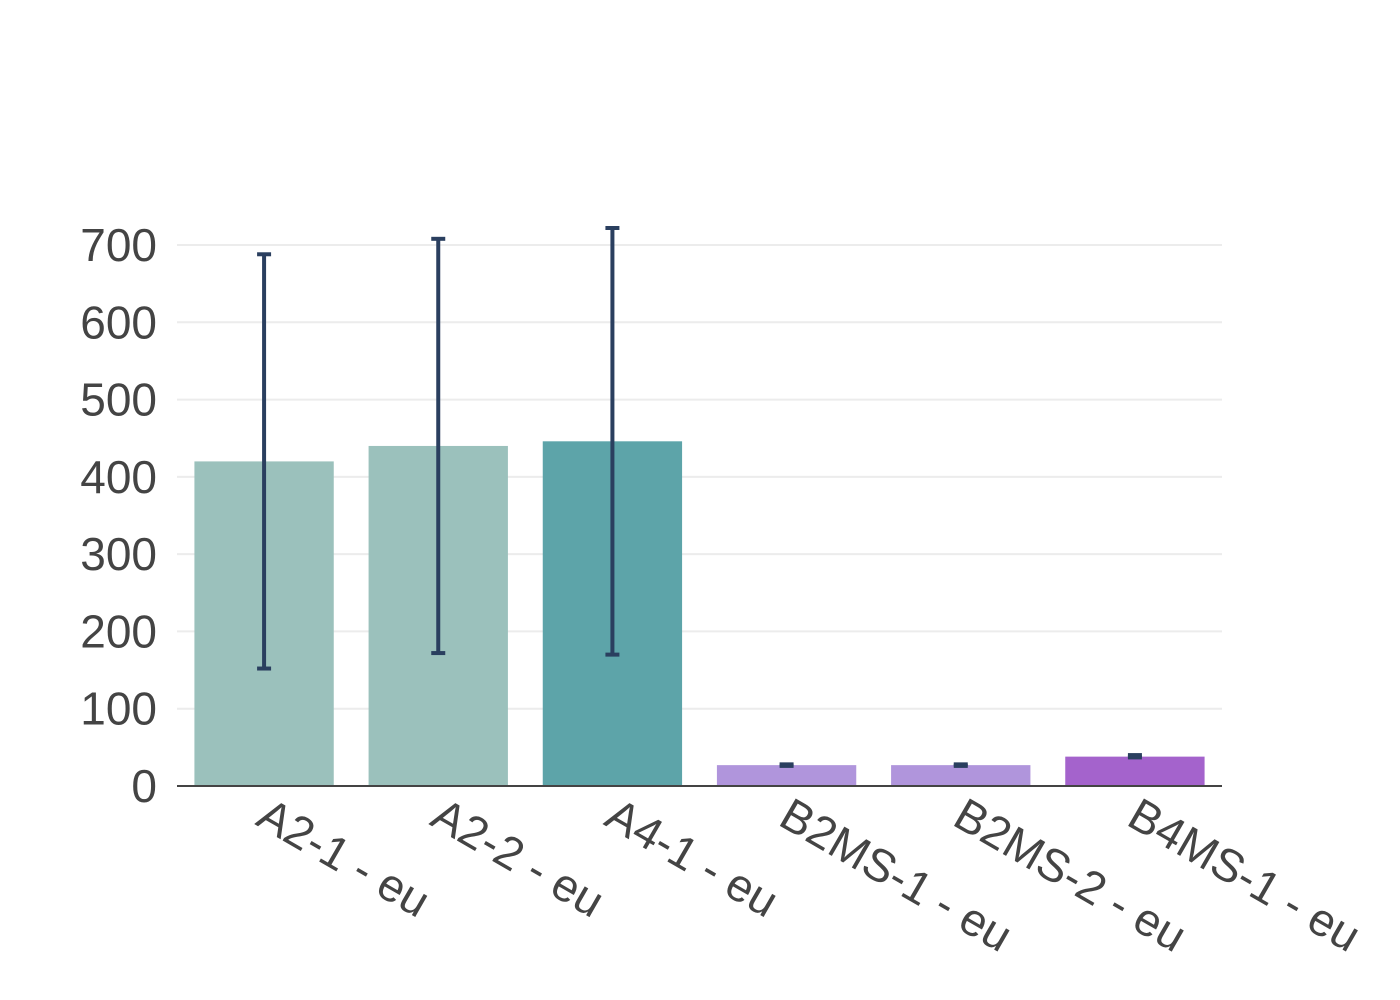 This screenshot has height=1000, width=1400. I want to click on y-tick-label: 300, so click(118, 554).